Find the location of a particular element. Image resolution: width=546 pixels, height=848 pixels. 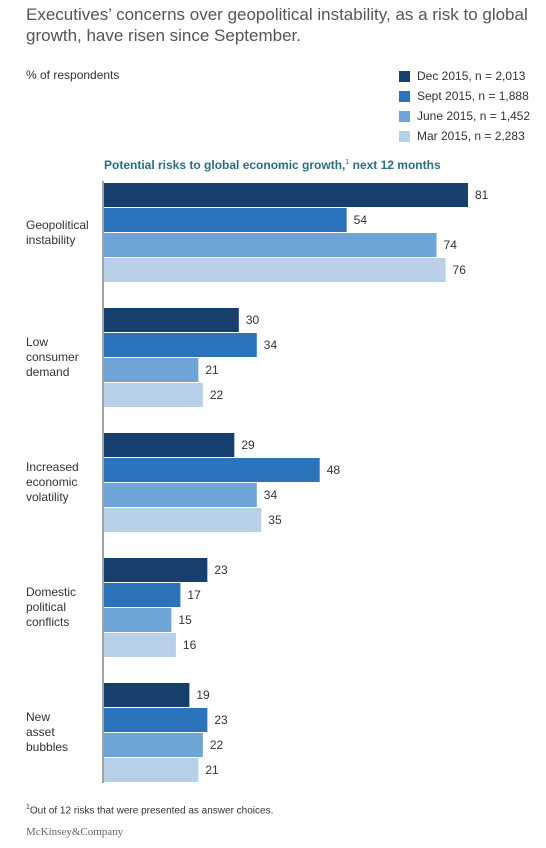

legend-item: June 2015, n = 1,452 is located at coordinates (464, 116).